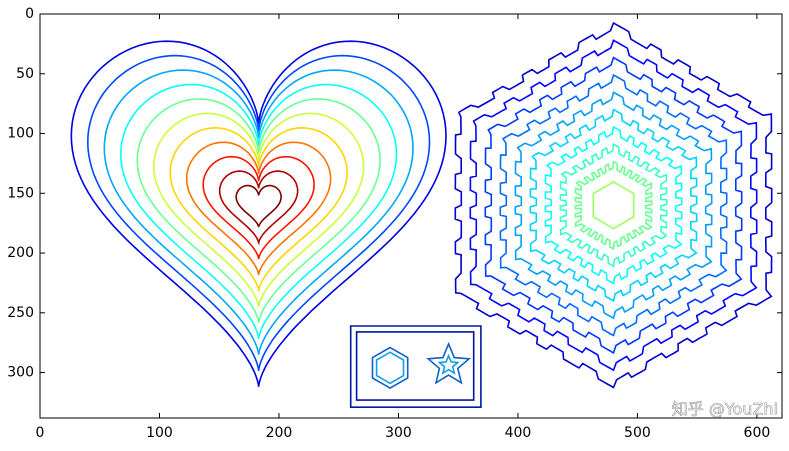 This screenshot has height=451, width=789. Describe the element at coordinates (398, 433) in the screenshot. I see `x-tick-label: 300` at that location.